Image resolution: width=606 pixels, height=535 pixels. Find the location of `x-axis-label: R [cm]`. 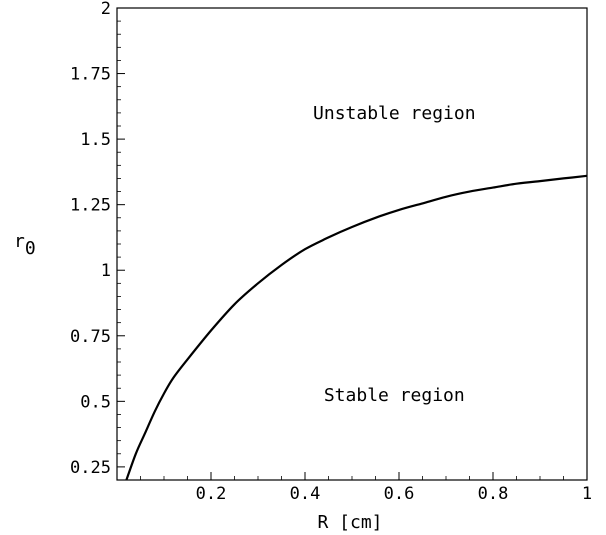

x-axis-label: R [cm] is located at coordinates (349, 522).